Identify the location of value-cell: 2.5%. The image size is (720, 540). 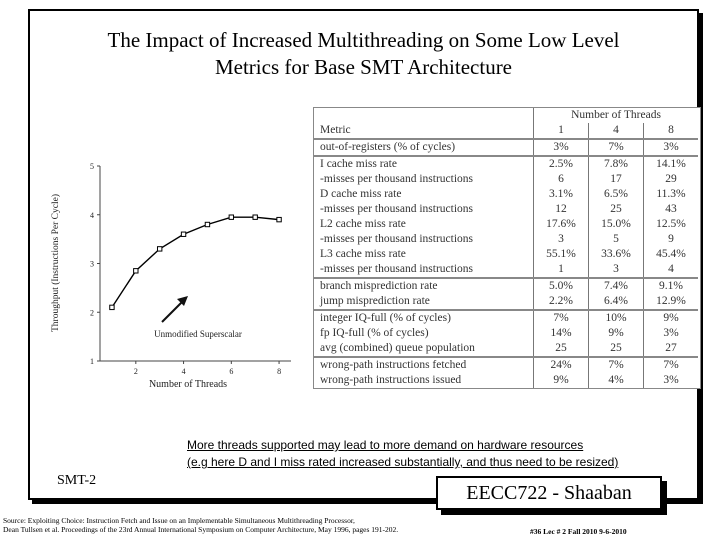
(561, 163).